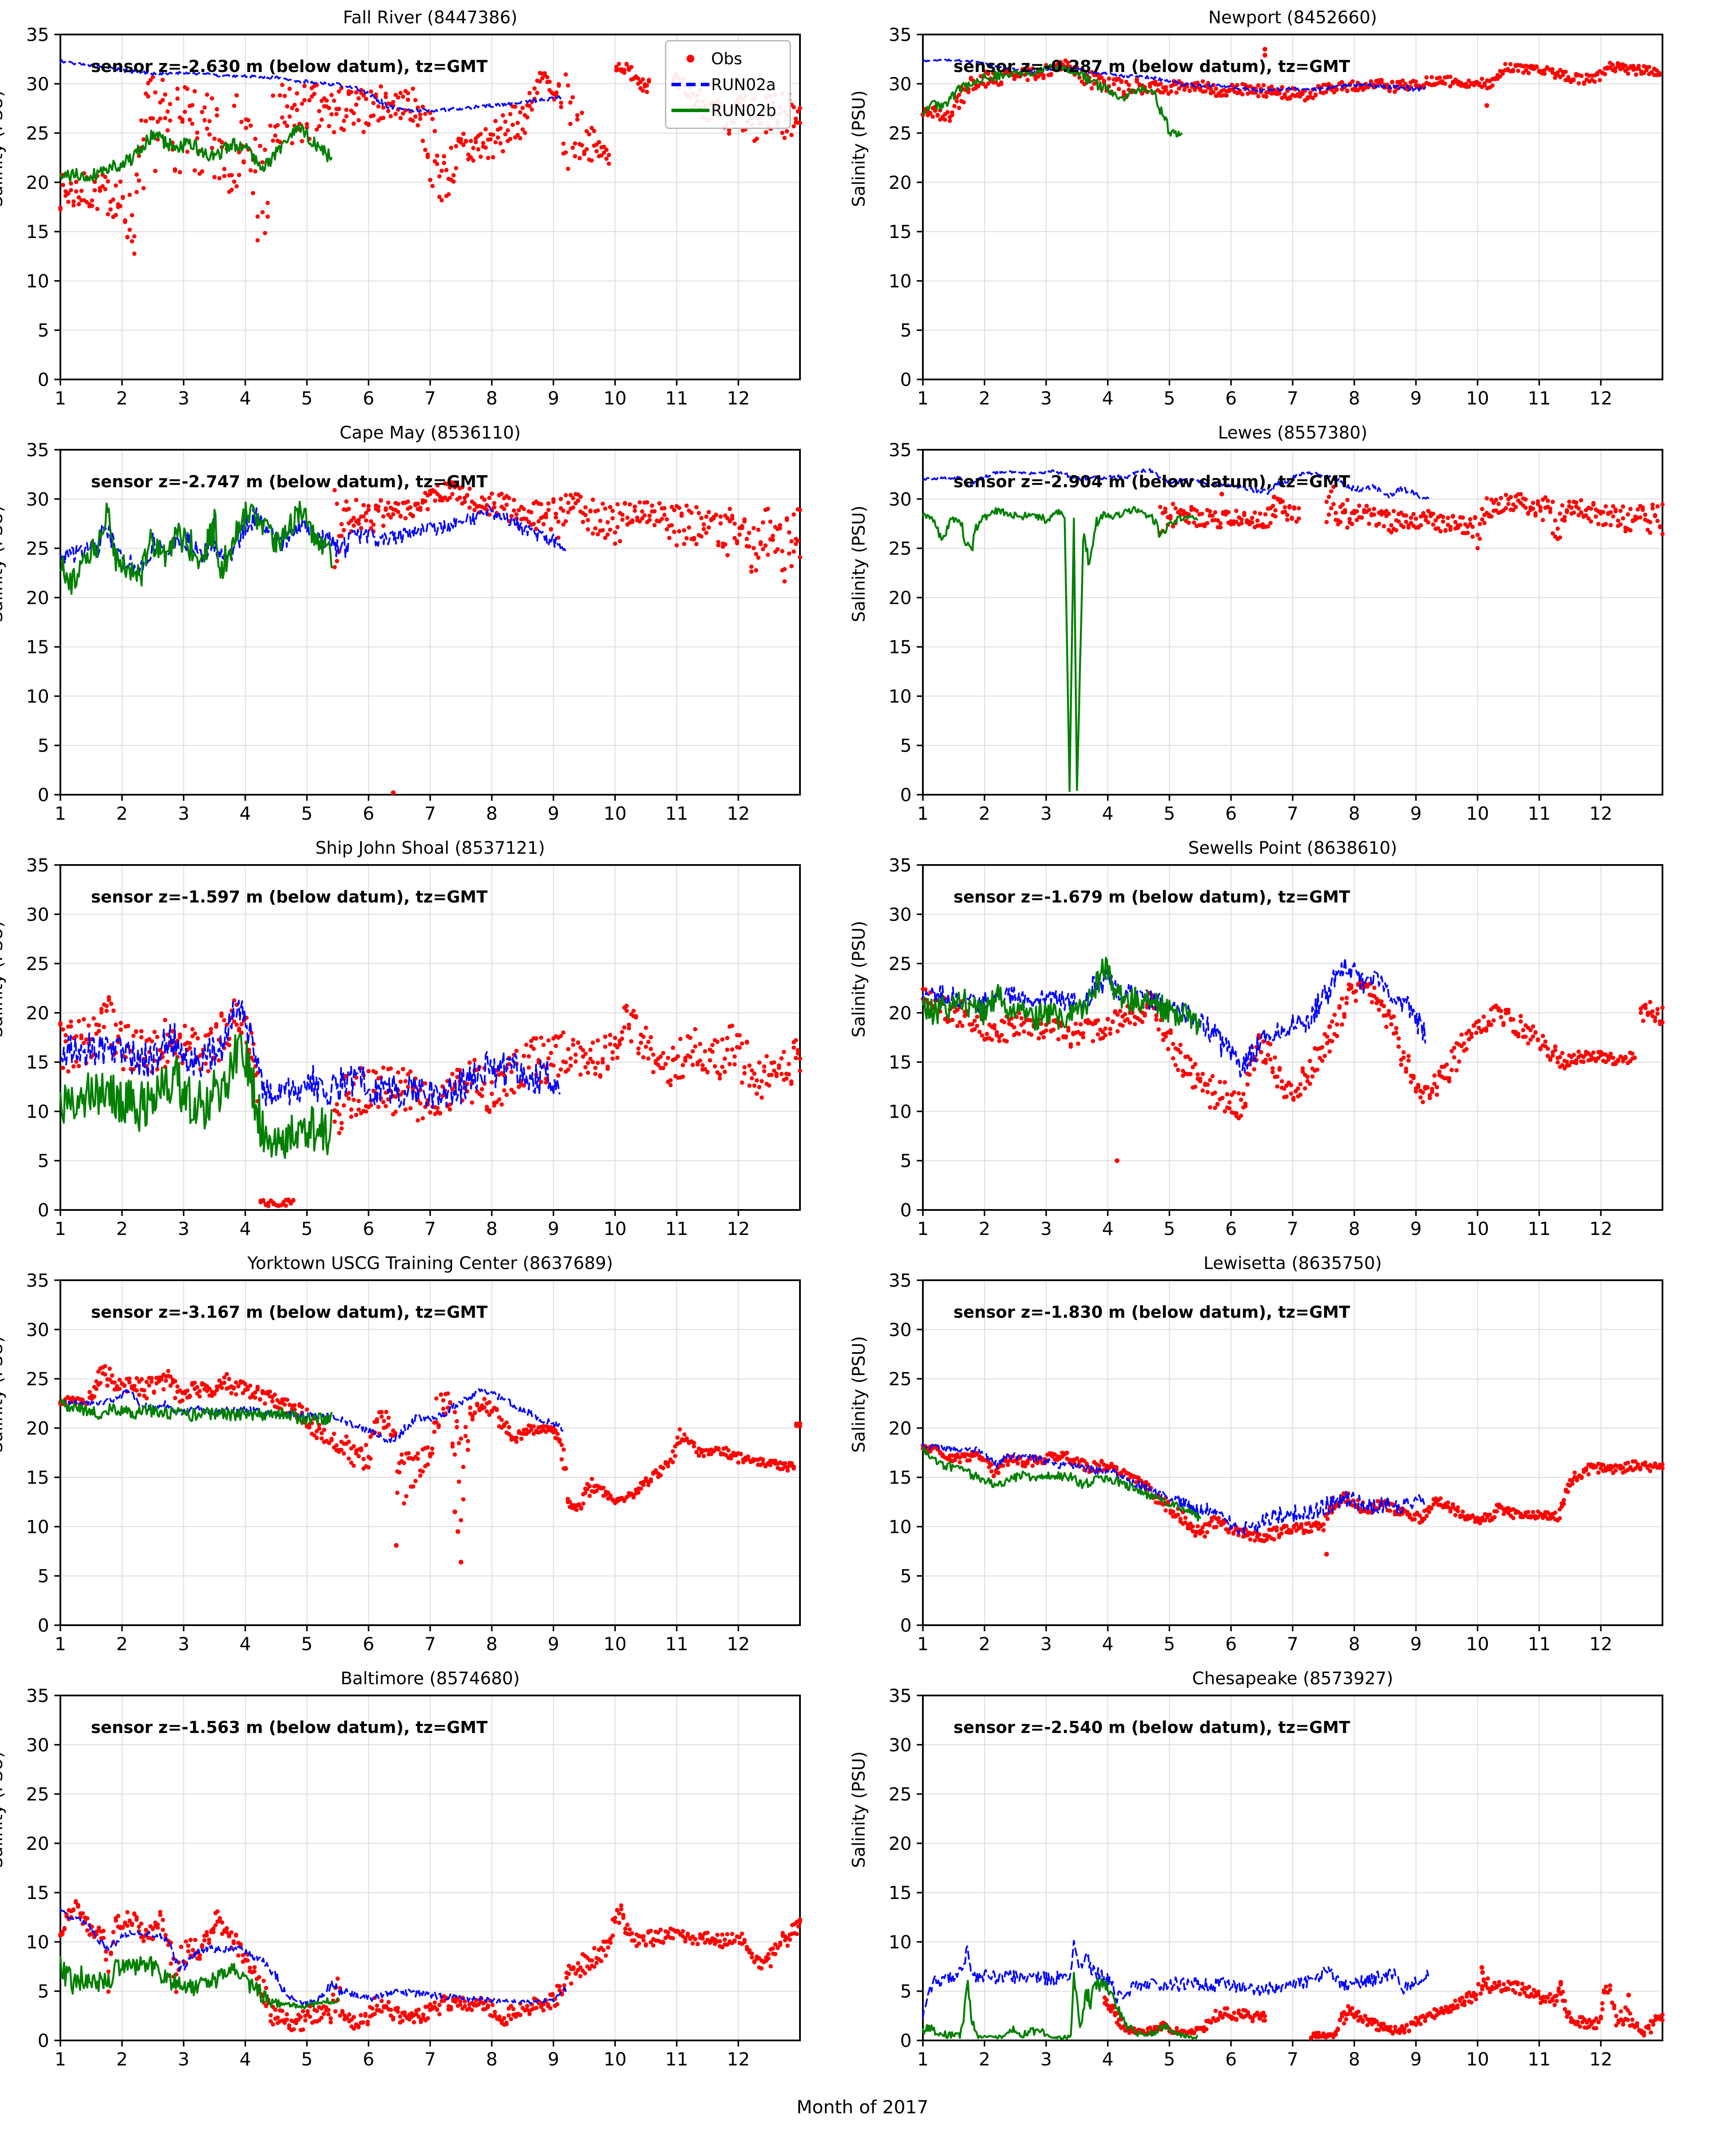 The width and height of the screenshot is (1725, 2156). What do you see at coordinates (726, 58) in the screenshot?
I see `legend-label: Obs` at bounding box center [726, 58].